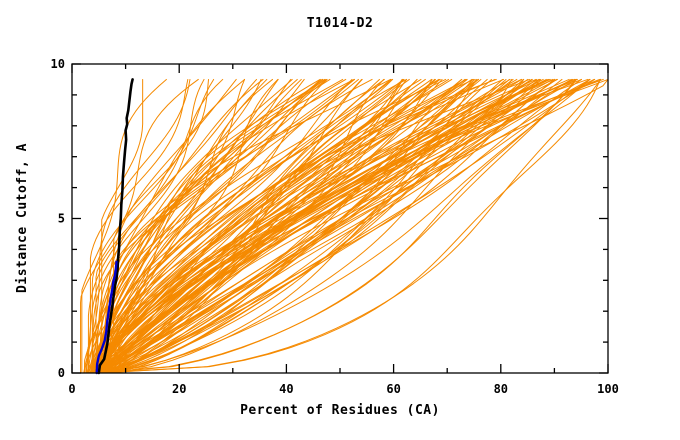 This screenshot has height=440, width=680. I want to click on x-axis-tick-labels: 0 20 40 60 80 100, so click(343, 389).